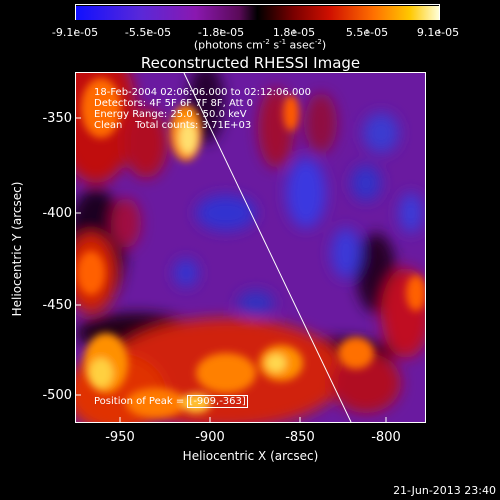 This screenshot has width=500, height=500. I want to click on colorbar-tick-label: -1.8e-05, so click(221, 32).